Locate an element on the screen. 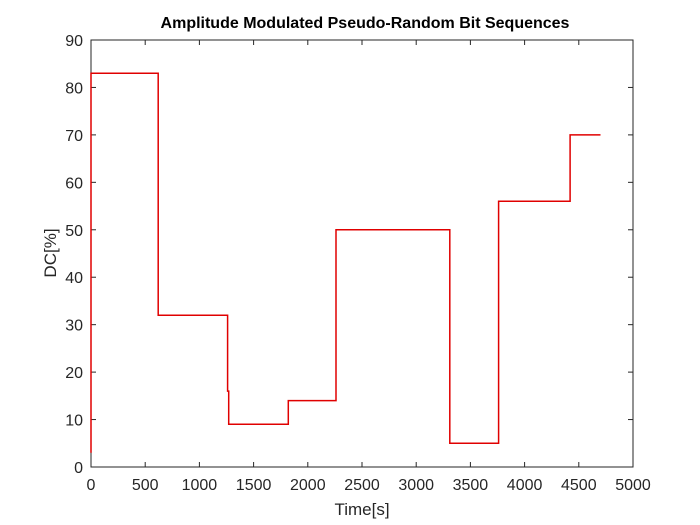 The image size is (700, 525). x-tick-label: 2000 is located at coordinates (308, 485).